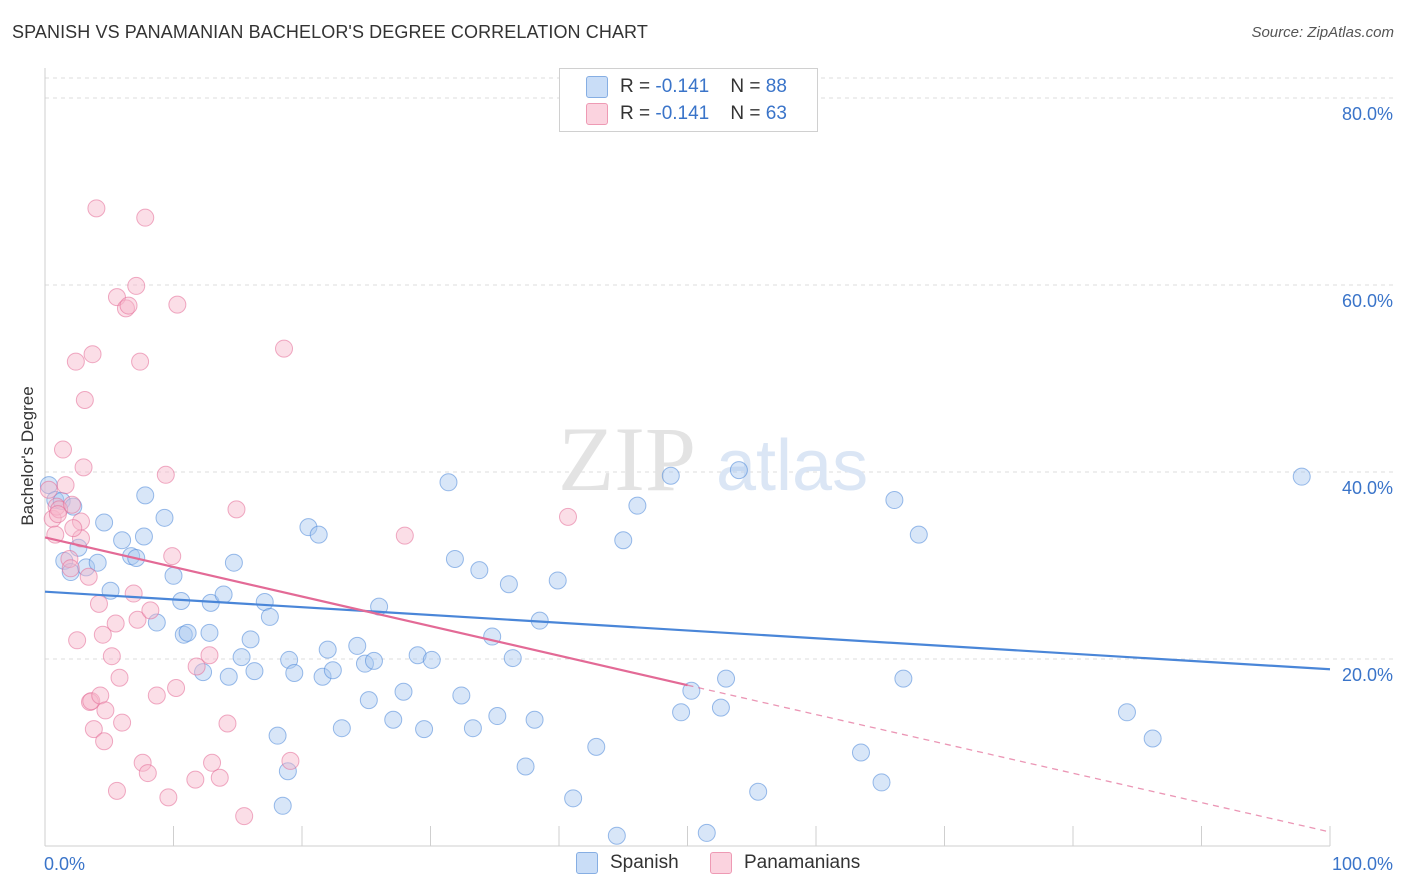 The width and height of the screenshot is (1406, 892). Describe the element at coordinates (1367, 114) in the screenshot. I see `y-tick-label: 80.0%` at that location.